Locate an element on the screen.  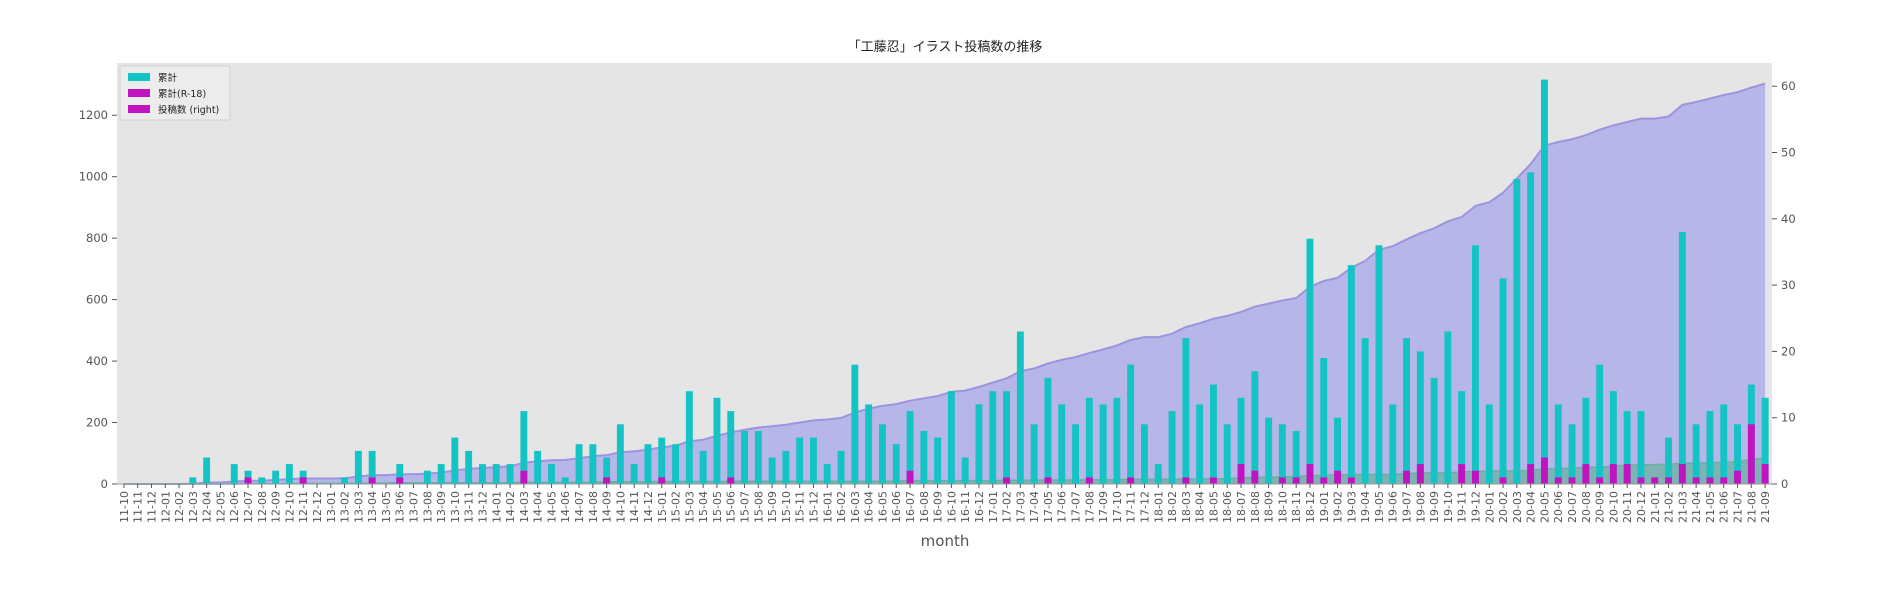
legend-label: 投稿数 (right) is located at coordinates (188, 110).